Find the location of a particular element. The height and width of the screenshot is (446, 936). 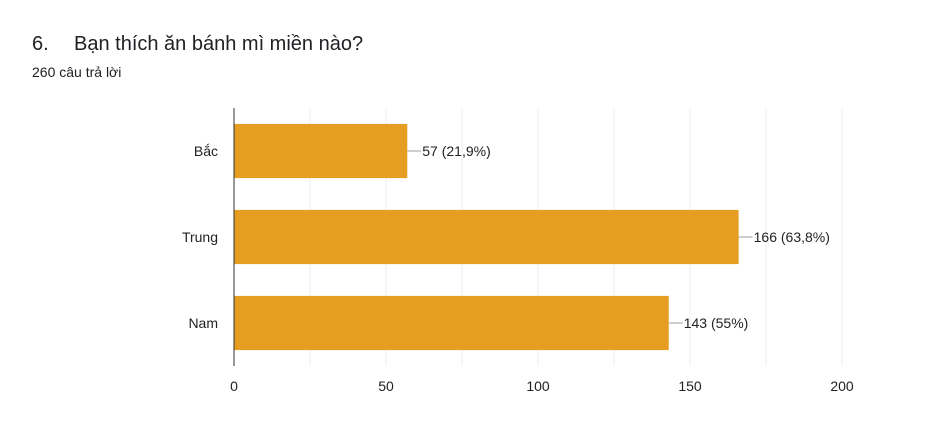

x-tick-label: 200 is located at coordinates (842, 386).